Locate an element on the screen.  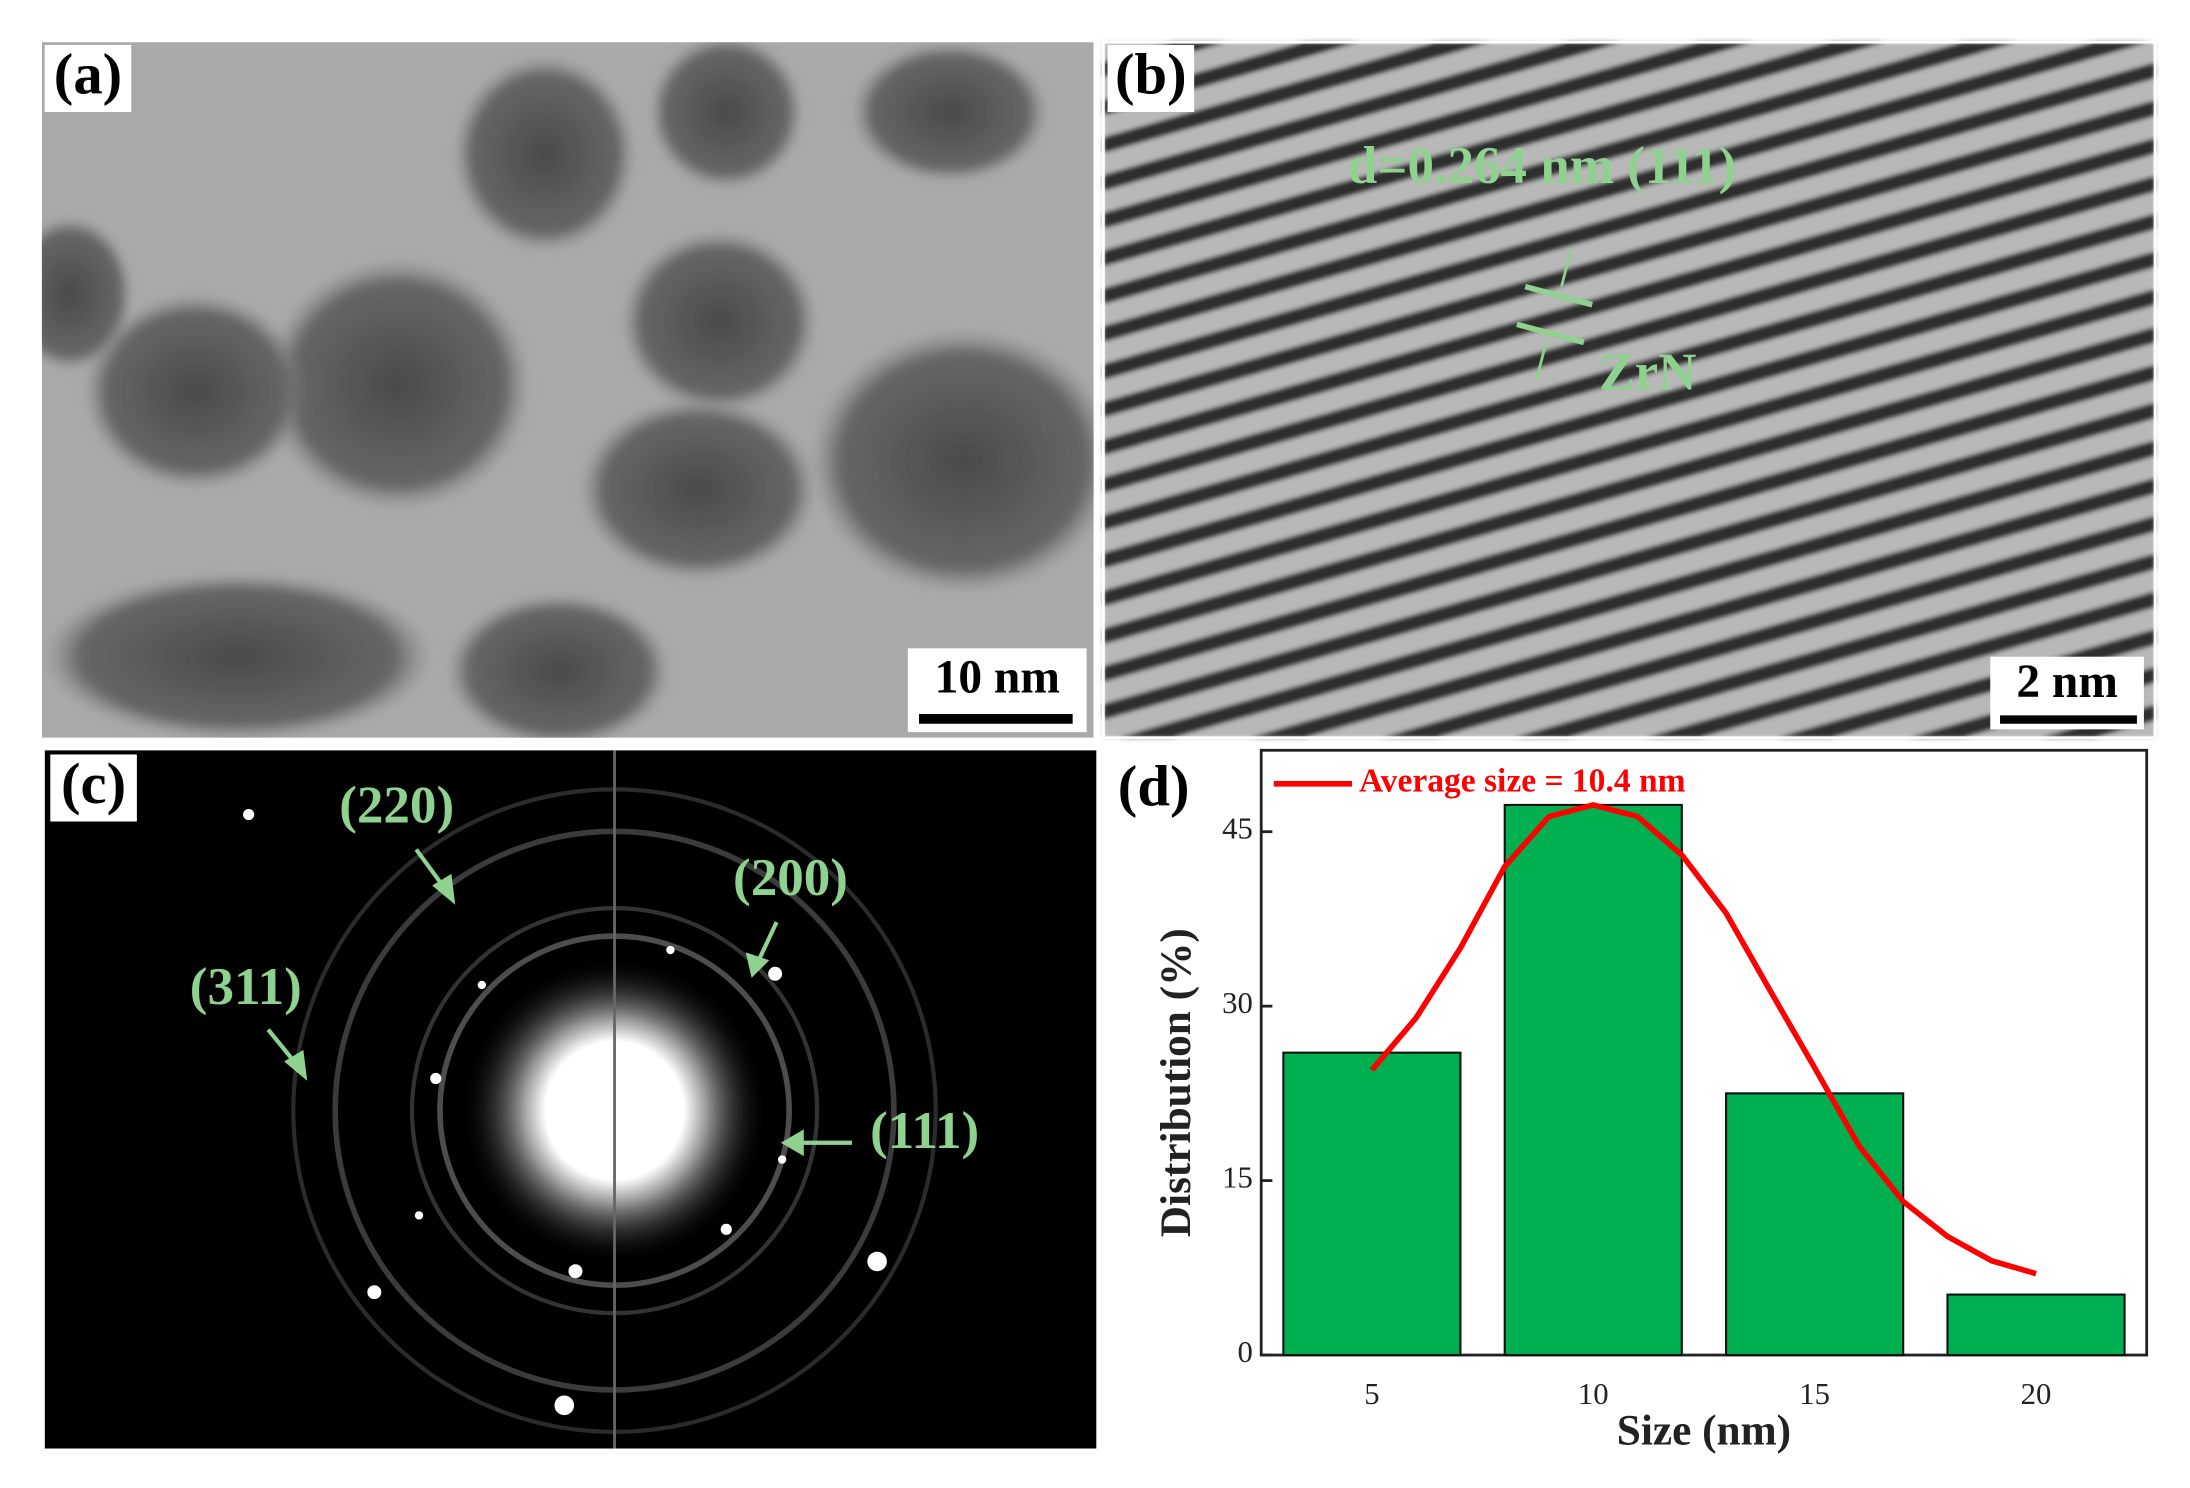
legend-label: Average size = 10.4 nm is located at coordinates (1522, 780).